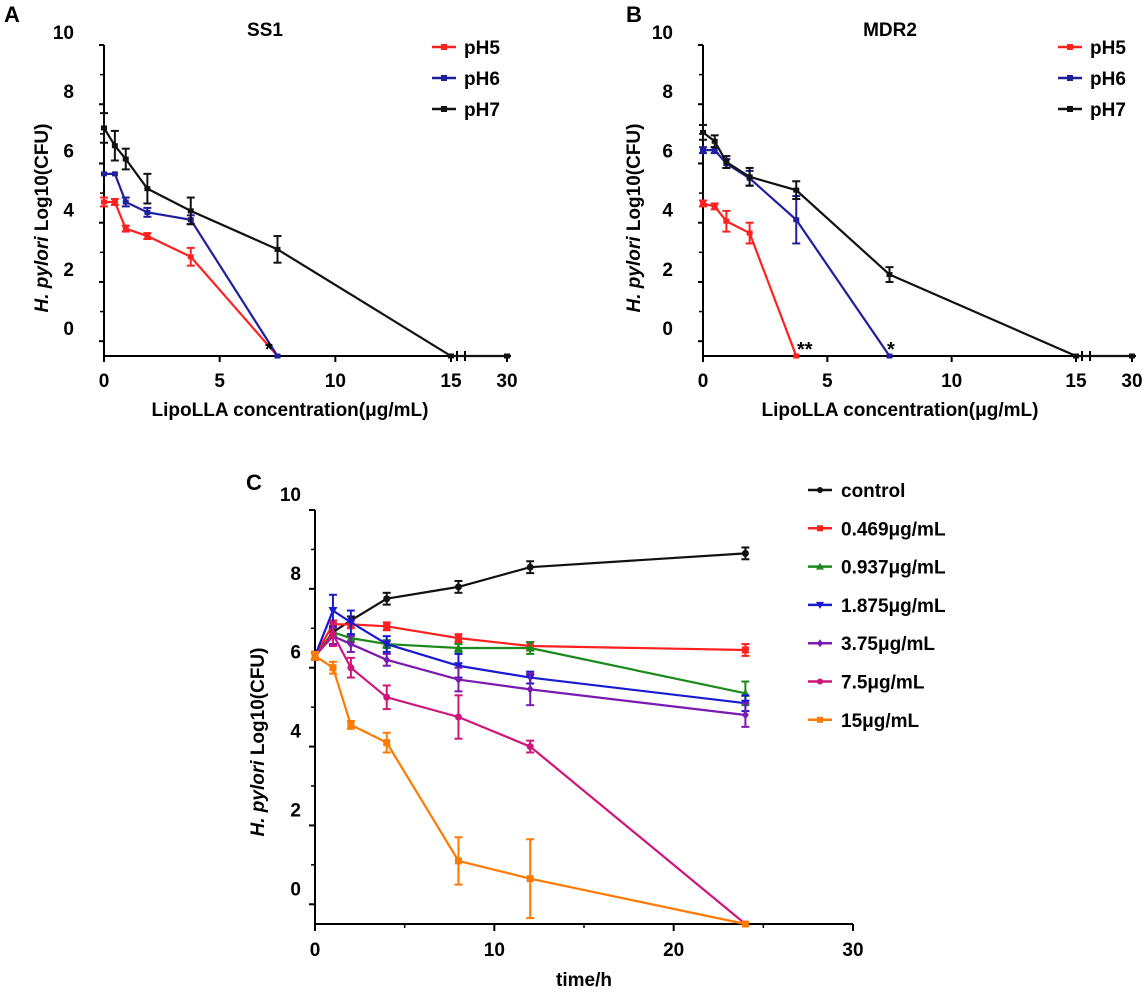  I want to click on x-tick-label: 20, so click(673, 950).